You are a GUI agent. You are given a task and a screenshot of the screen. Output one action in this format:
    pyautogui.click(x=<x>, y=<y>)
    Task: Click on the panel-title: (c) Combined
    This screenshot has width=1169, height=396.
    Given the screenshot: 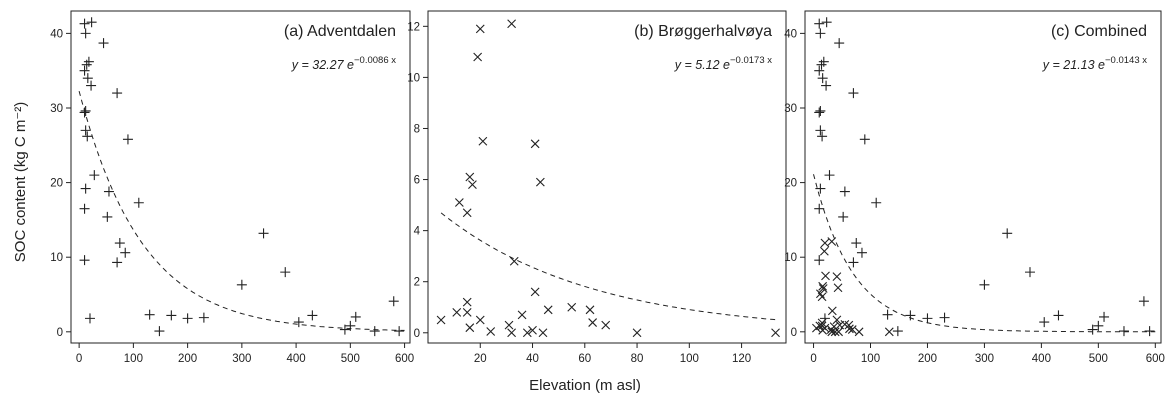 What is the action you would take?
    pyautogui.click(x=1099, y=31)
    